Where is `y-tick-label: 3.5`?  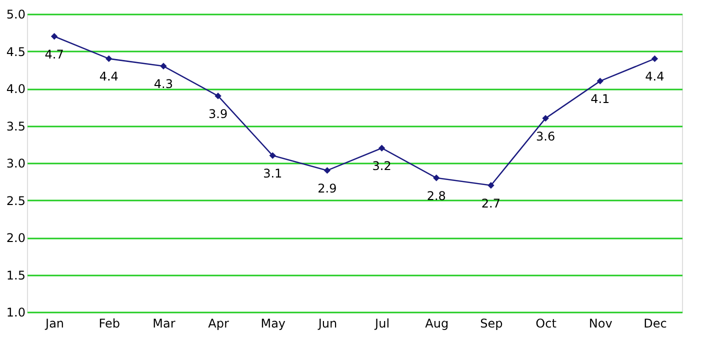
y-tick-label: 3.5 is located at coordinates (16, 126).